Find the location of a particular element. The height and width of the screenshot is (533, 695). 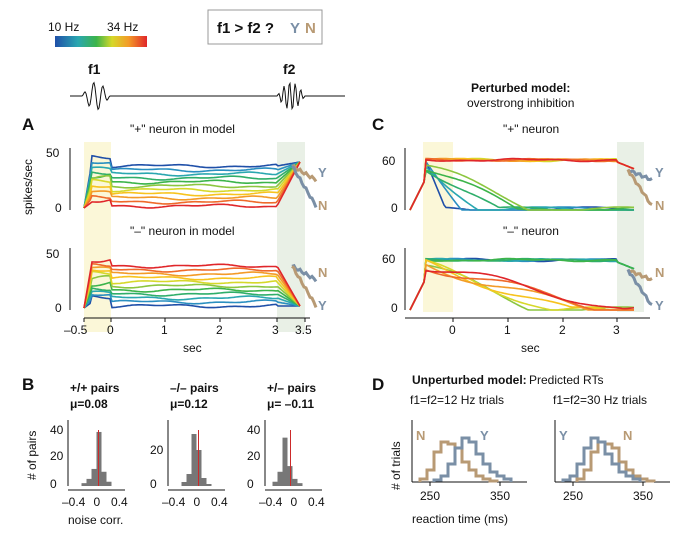

rt-hist-yes is located at coordinates (472, 459).